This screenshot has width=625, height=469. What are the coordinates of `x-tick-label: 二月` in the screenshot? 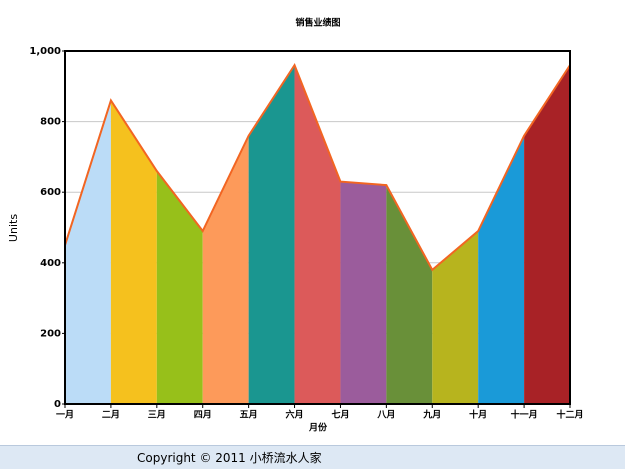 It's located at (111, 415).